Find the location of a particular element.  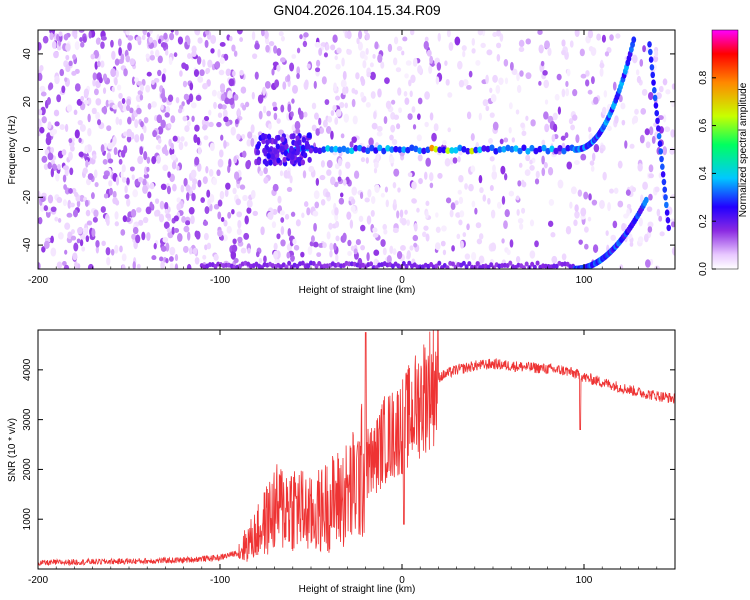

spectrogram-y-tick-label: -20 is located at coordinates (27, 197).